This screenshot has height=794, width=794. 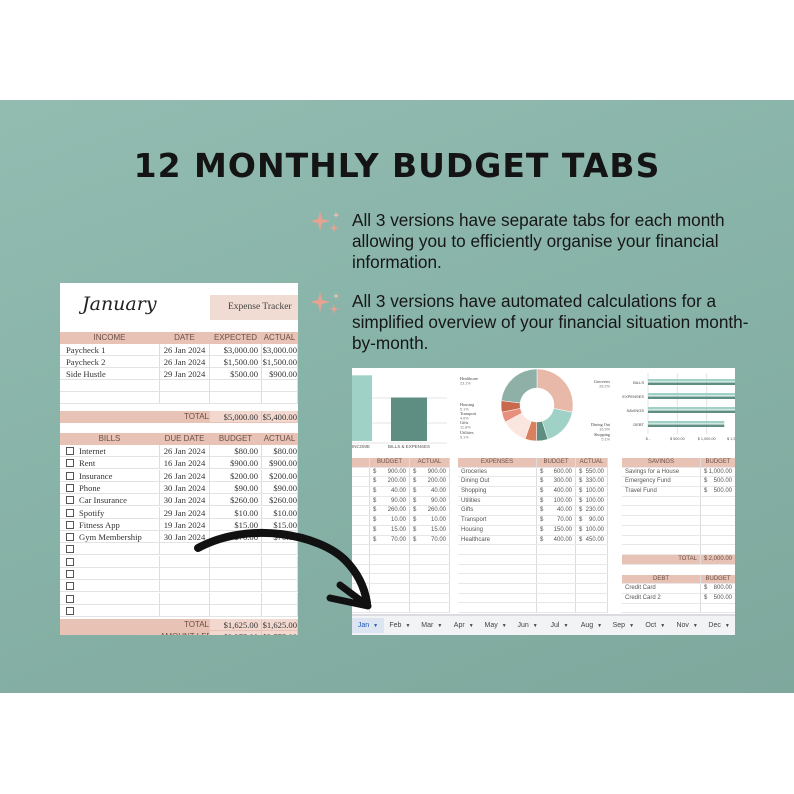 I want to click on cell-text: Side Hustle, so click(x=86, y=374).